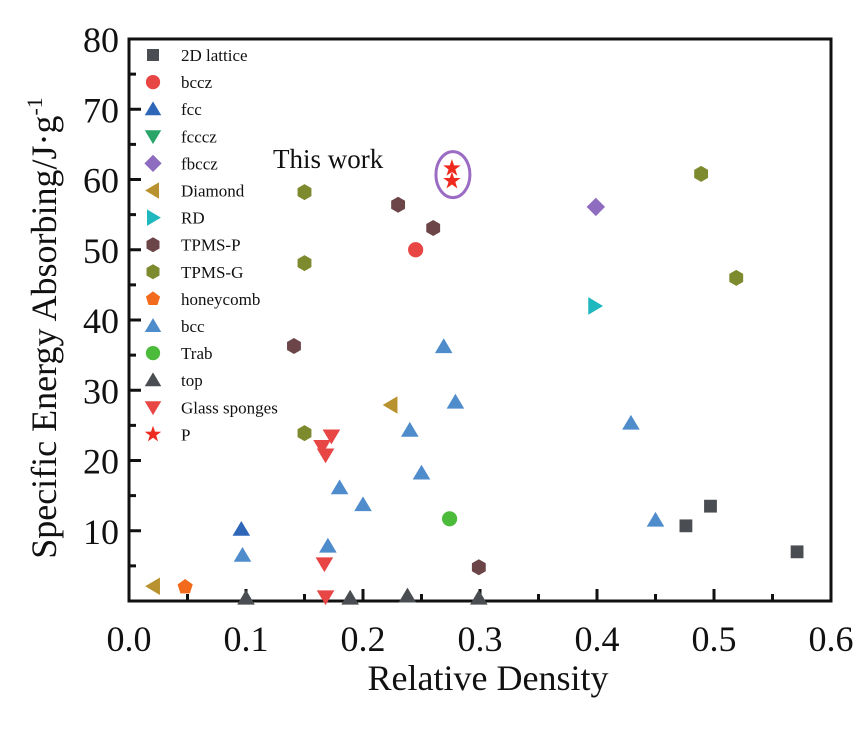 The width and height of the screenshot is (867, 731). Describe the element at coordinates (229, 407) in the screenshot. I see `legend-label: Glass sponges` at that location.